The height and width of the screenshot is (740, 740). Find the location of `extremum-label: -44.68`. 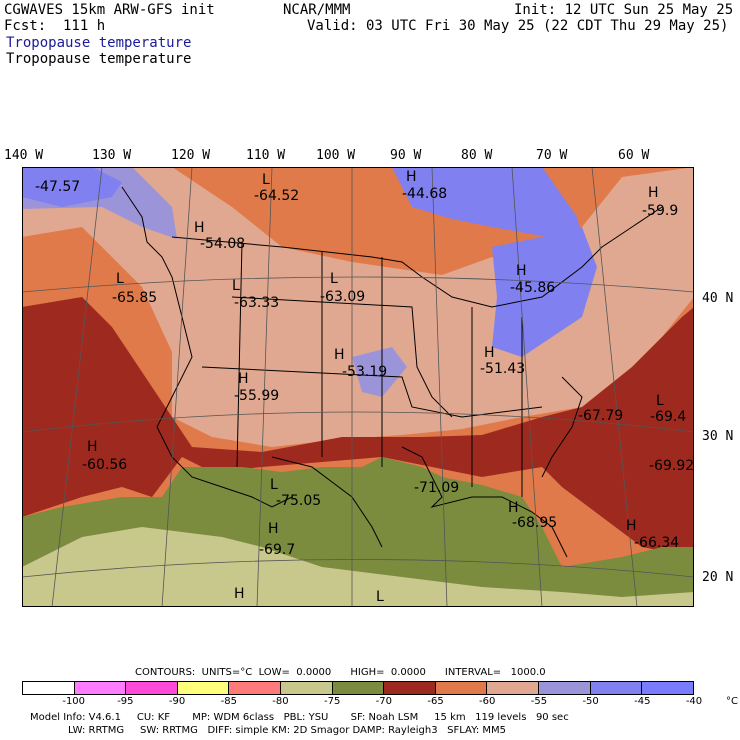

extremum-label: -44.68 is located at coordinates (424, 194).